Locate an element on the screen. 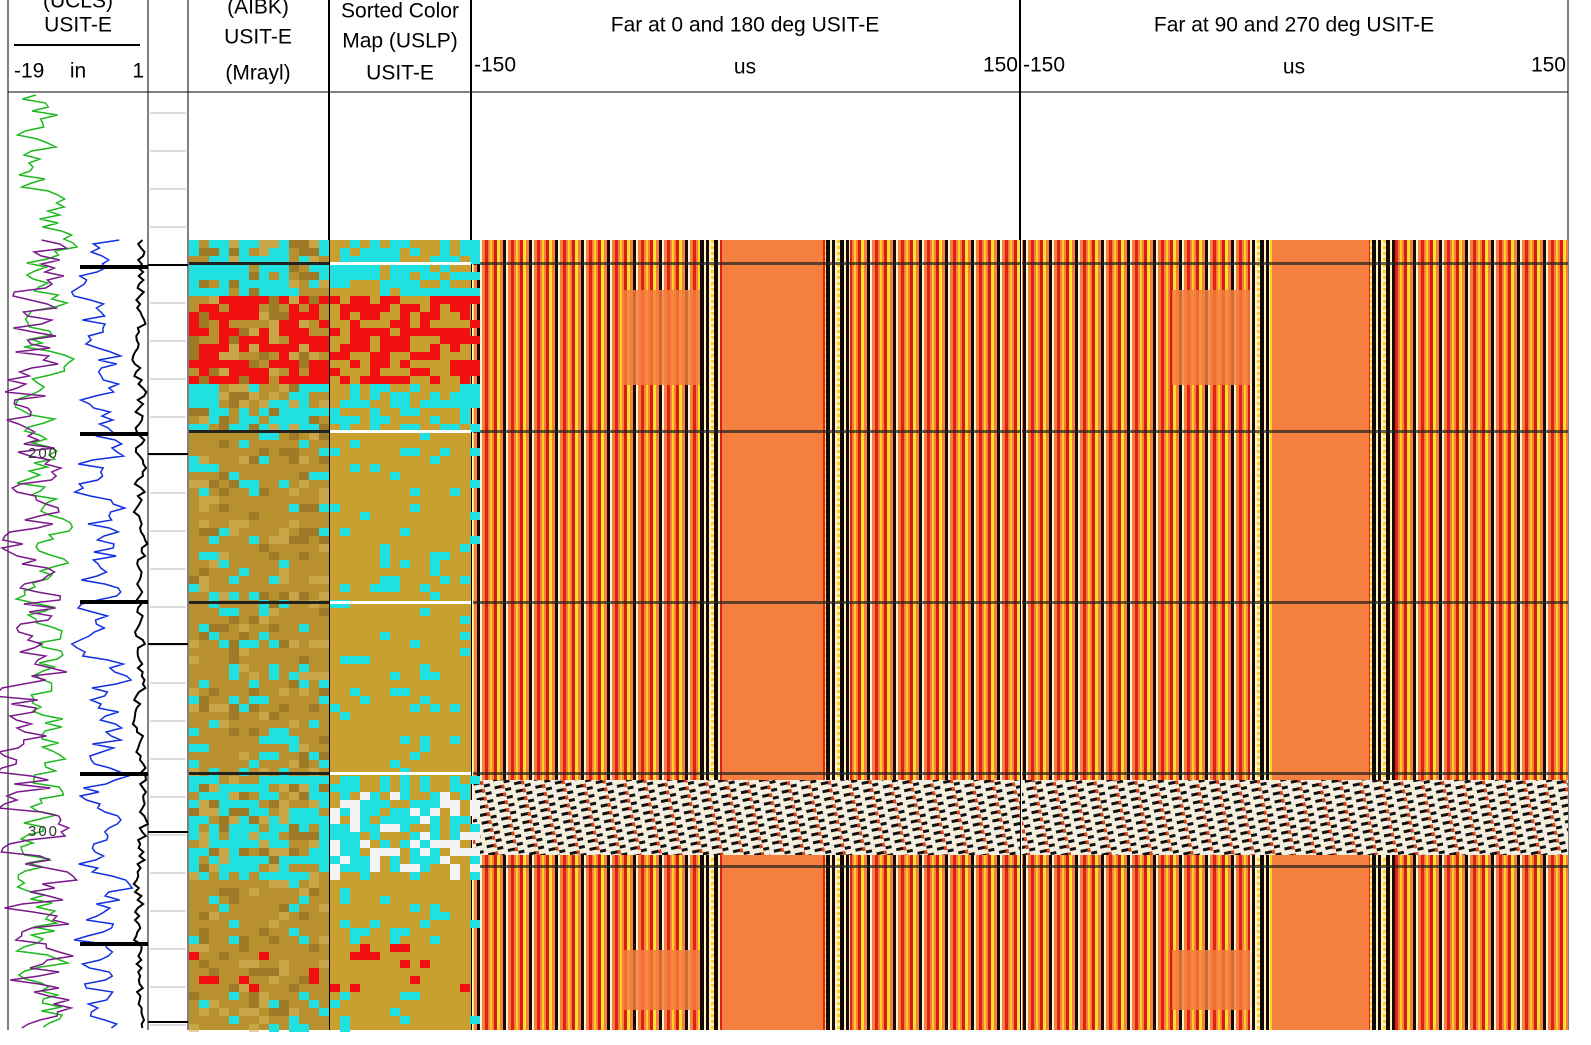 This screenshot has height=1045, width=1591. arrival-band is located at coordinates (837, 635).